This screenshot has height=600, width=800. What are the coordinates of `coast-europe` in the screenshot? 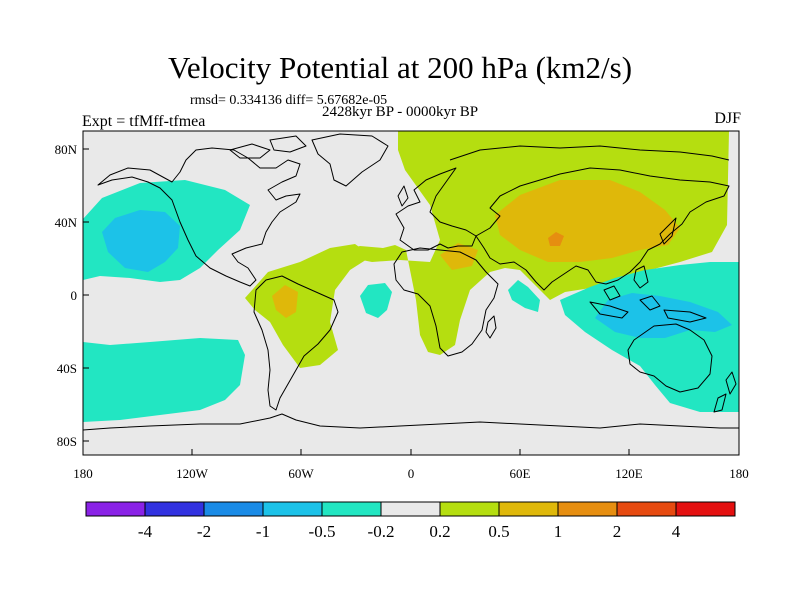 It's located at (436, 209).